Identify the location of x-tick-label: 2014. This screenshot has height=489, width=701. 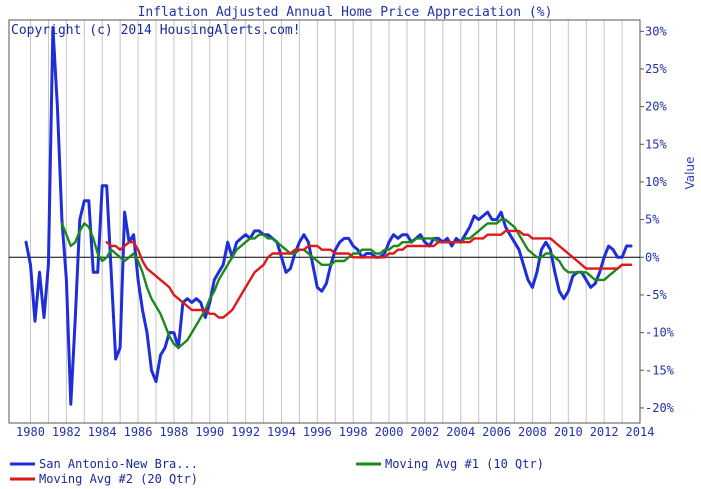
(640, 432).